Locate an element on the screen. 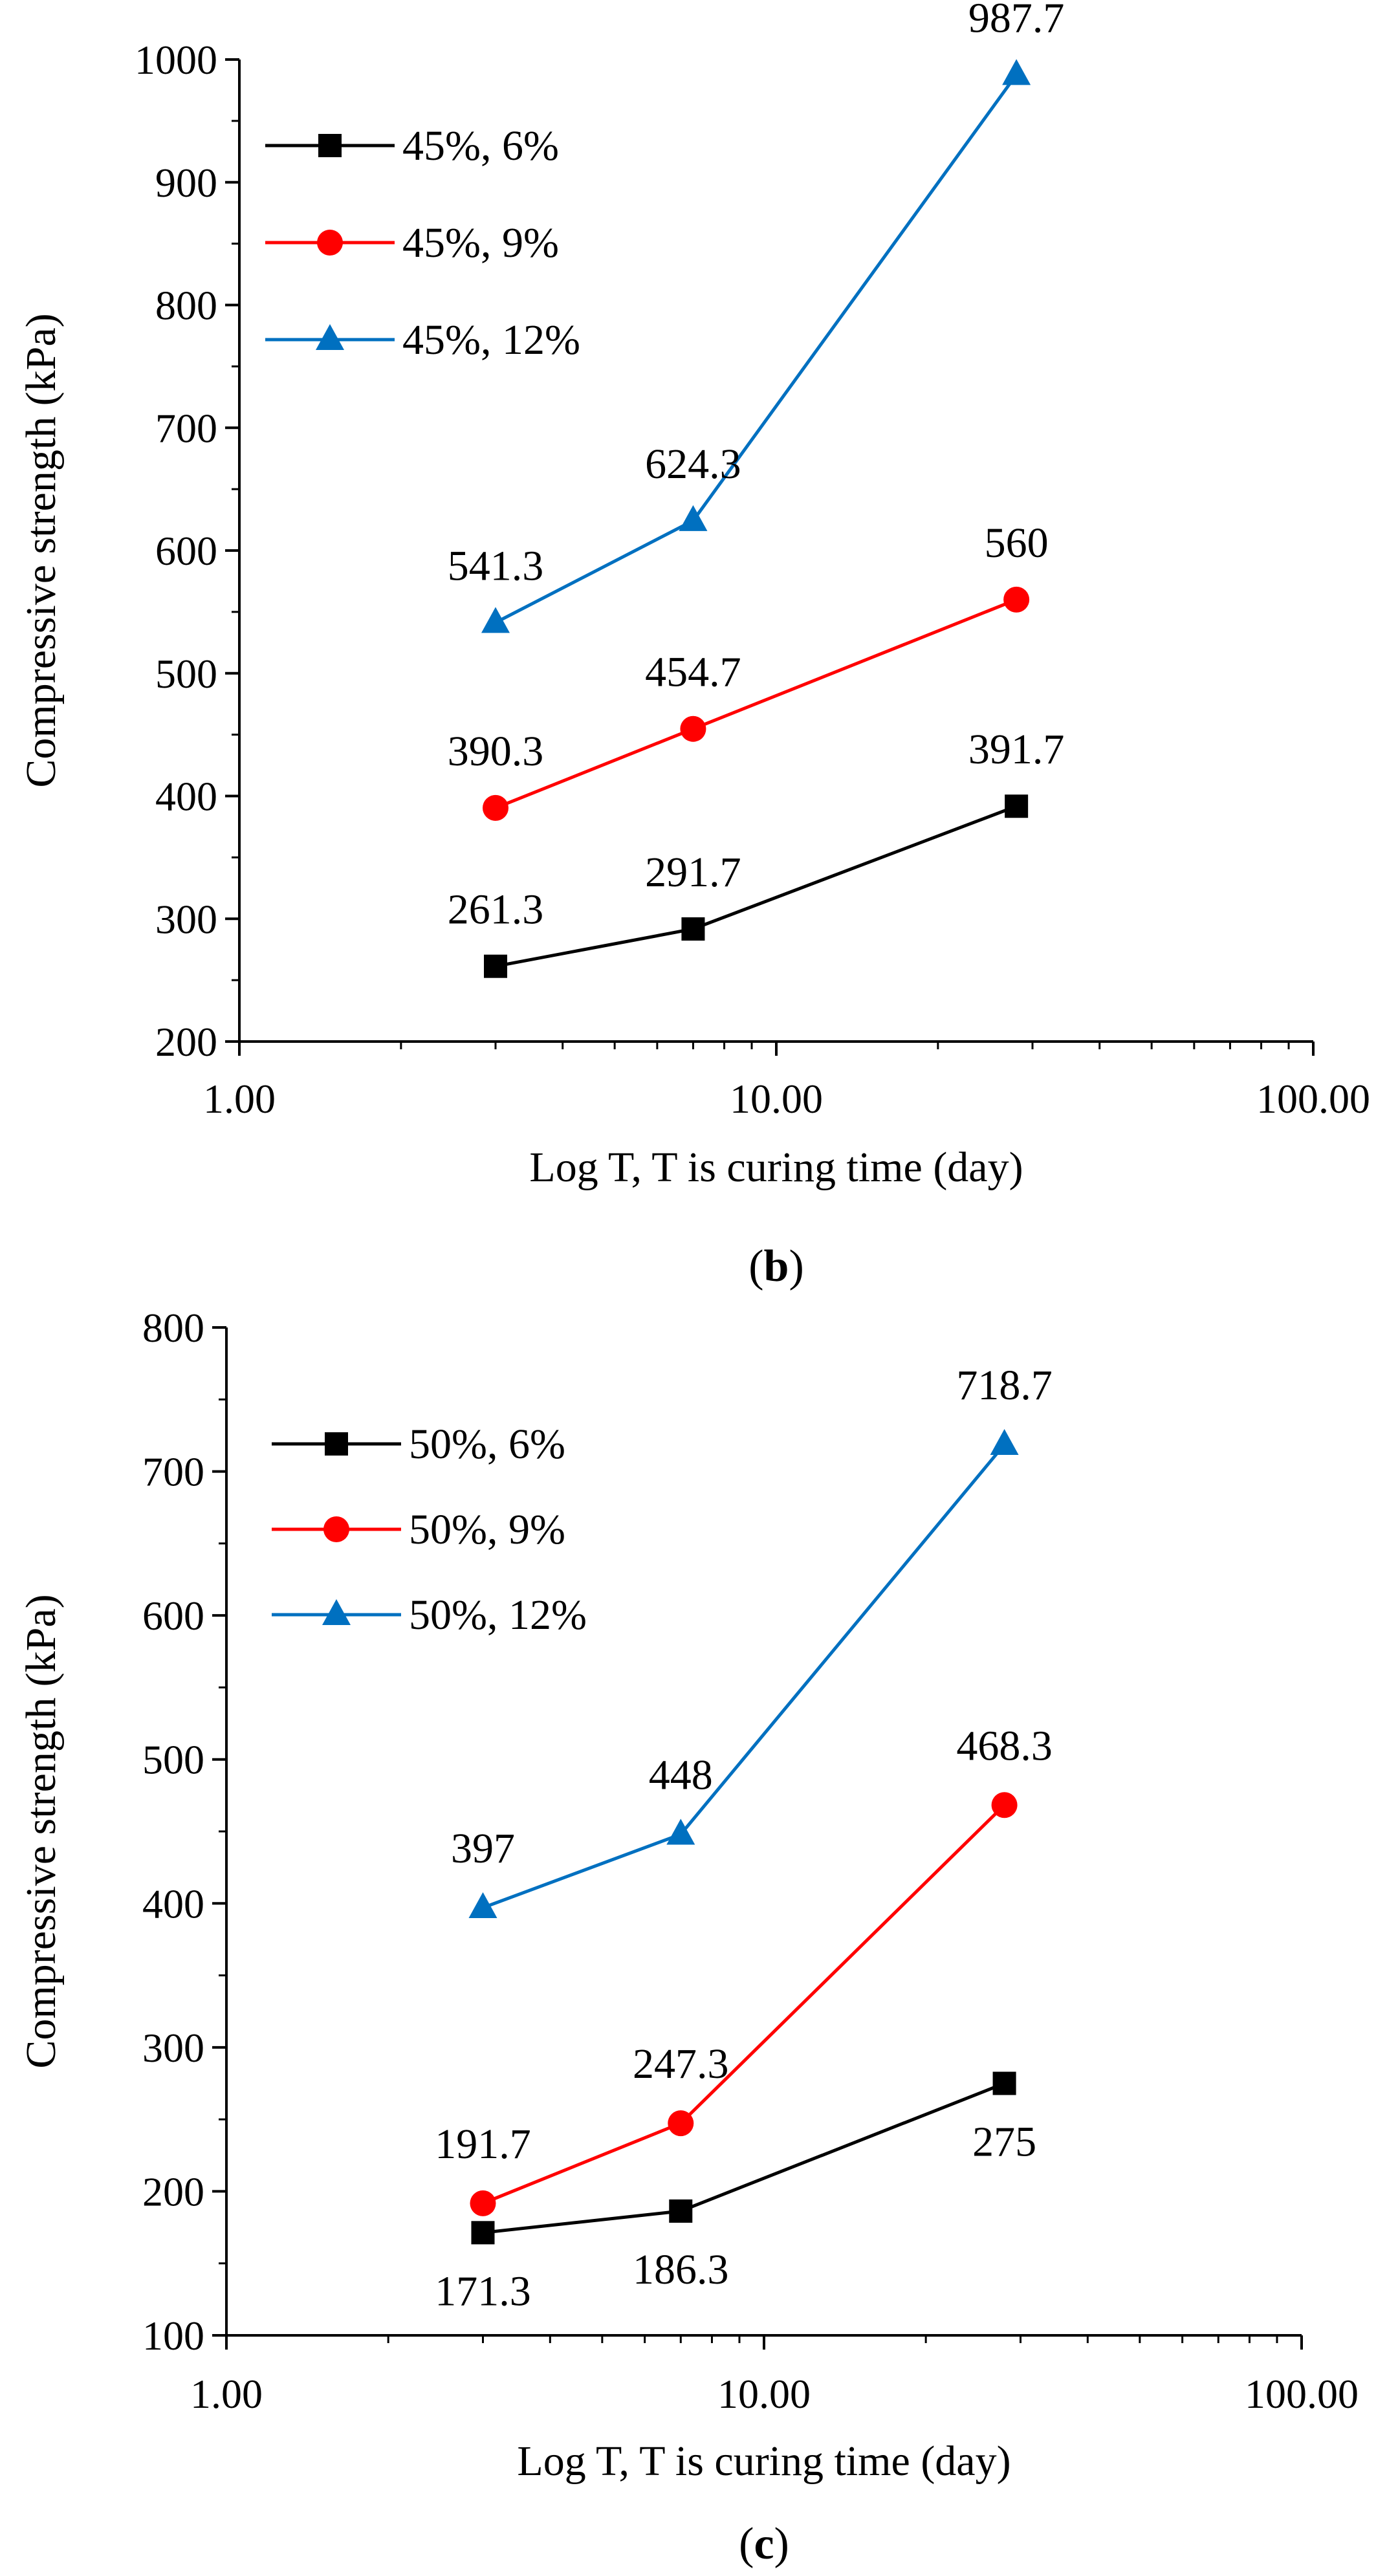  legend-label: 50%, 12% is located at coordinates (498, 1615).